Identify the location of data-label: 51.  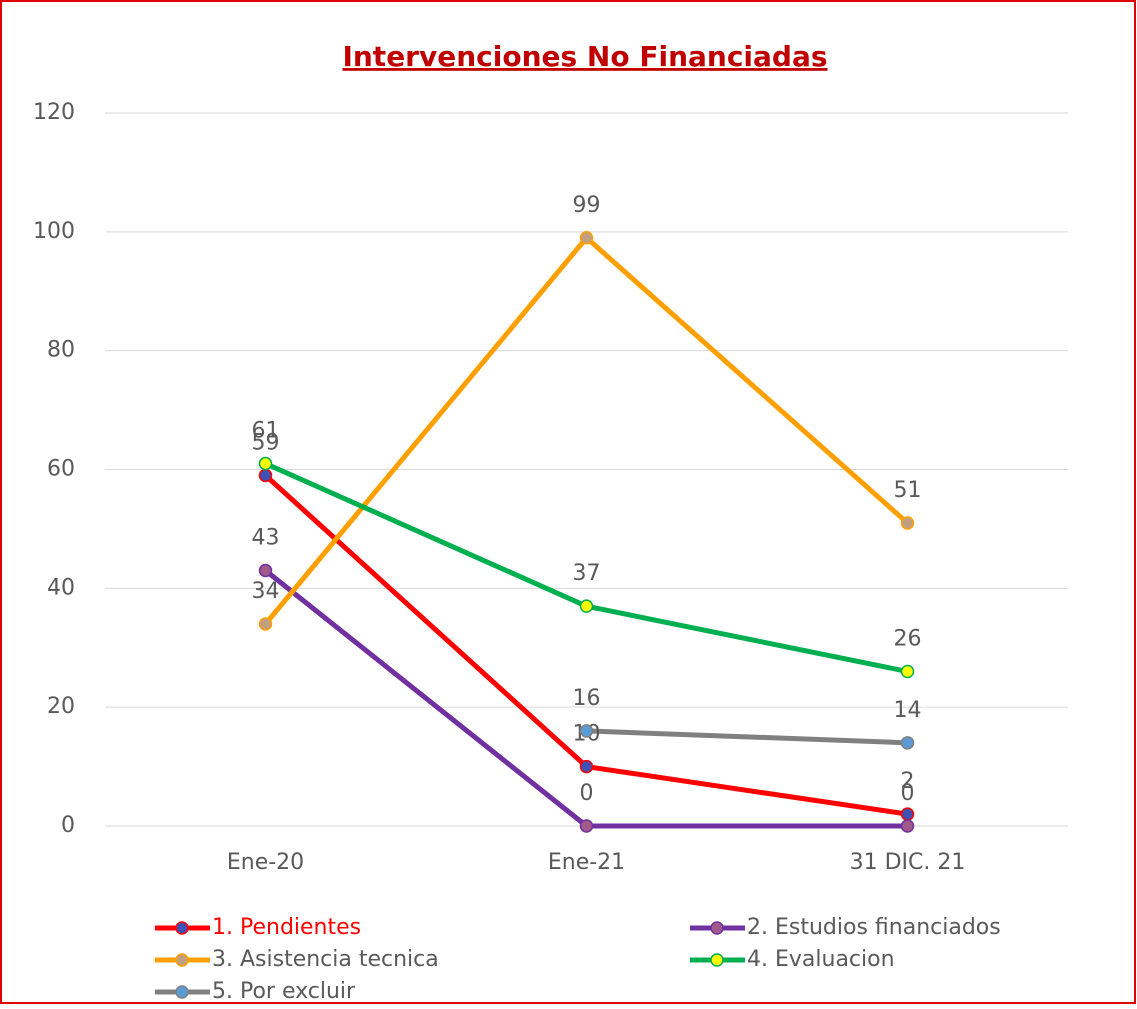
(908, 490).